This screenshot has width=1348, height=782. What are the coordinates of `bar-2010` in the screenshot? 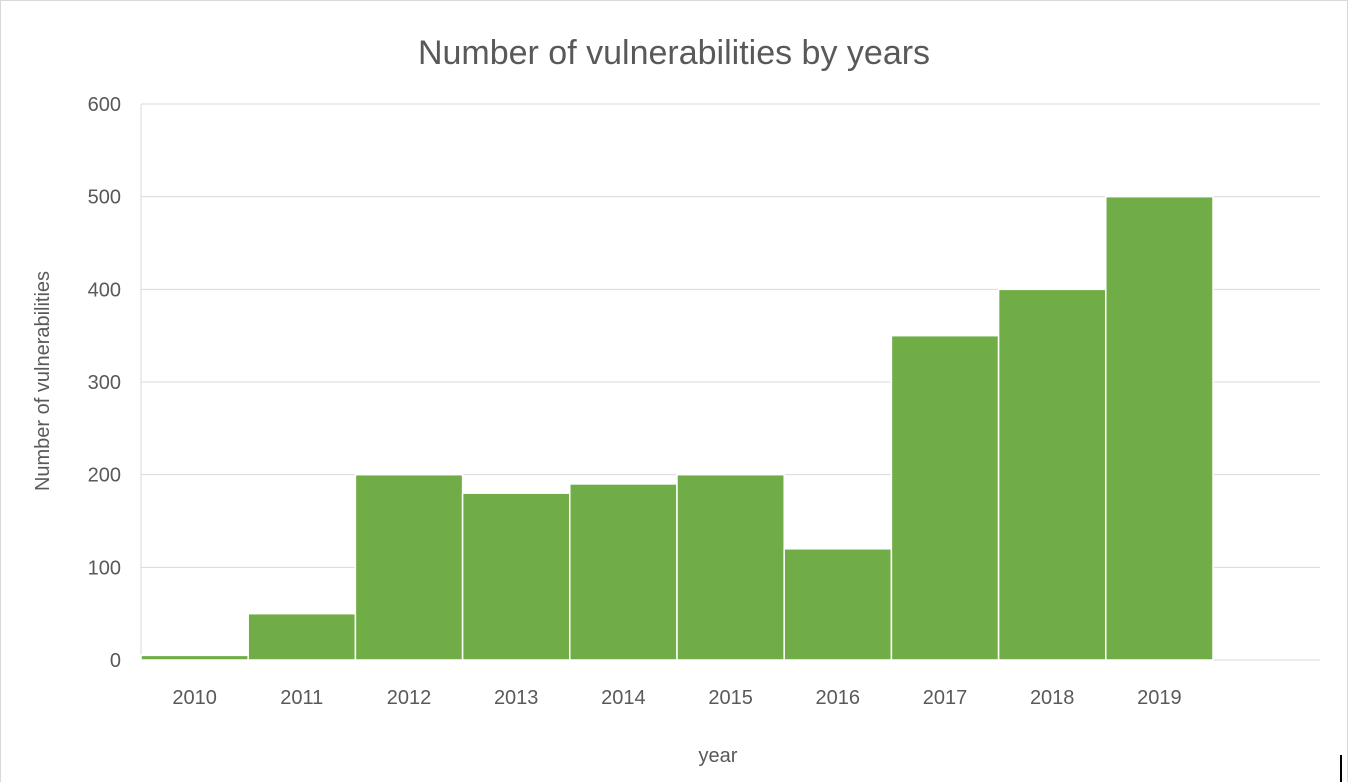 It's located at (194, 657).